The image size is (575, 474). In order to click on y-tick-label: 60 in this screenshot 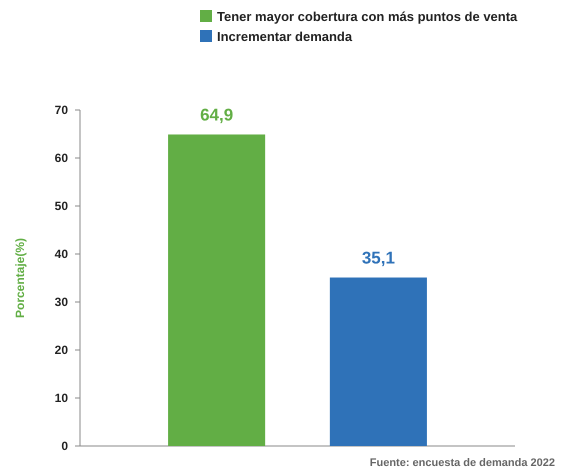, I will do `click(61, 158)`.